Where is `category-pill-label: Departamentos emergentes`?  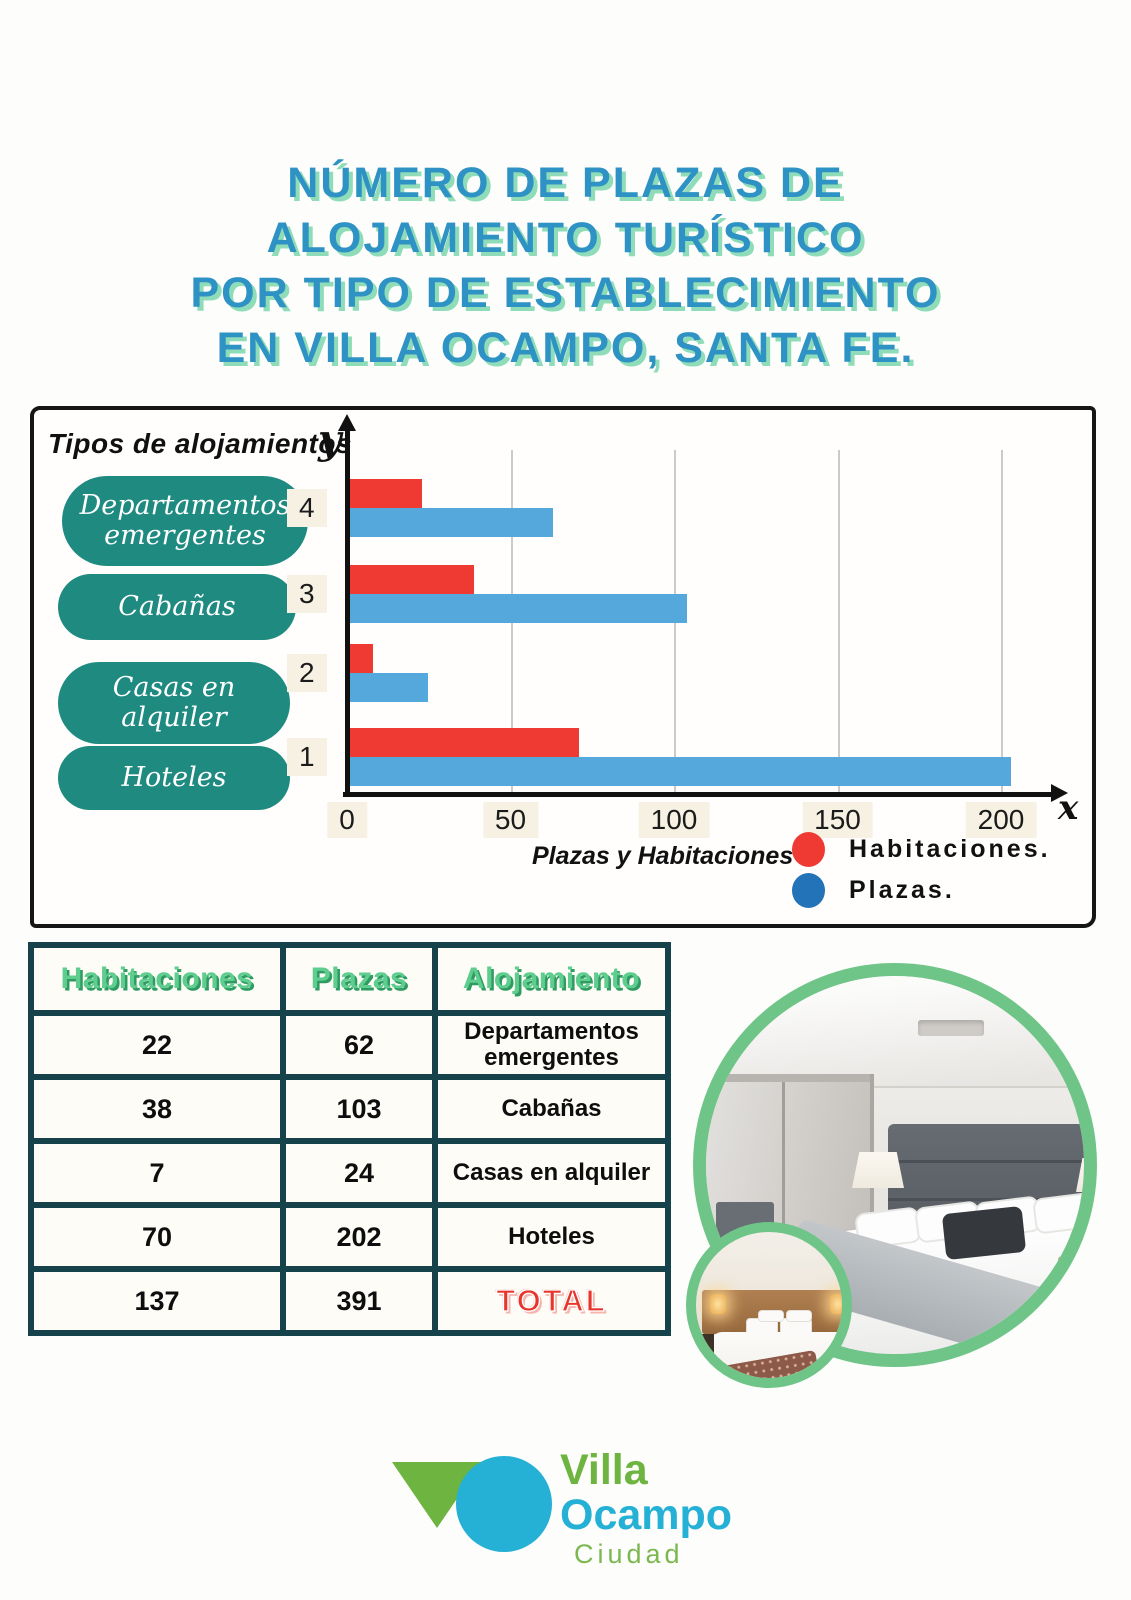 category-pill-label: Departamentos emergentes is located at coordinates (185, 520).